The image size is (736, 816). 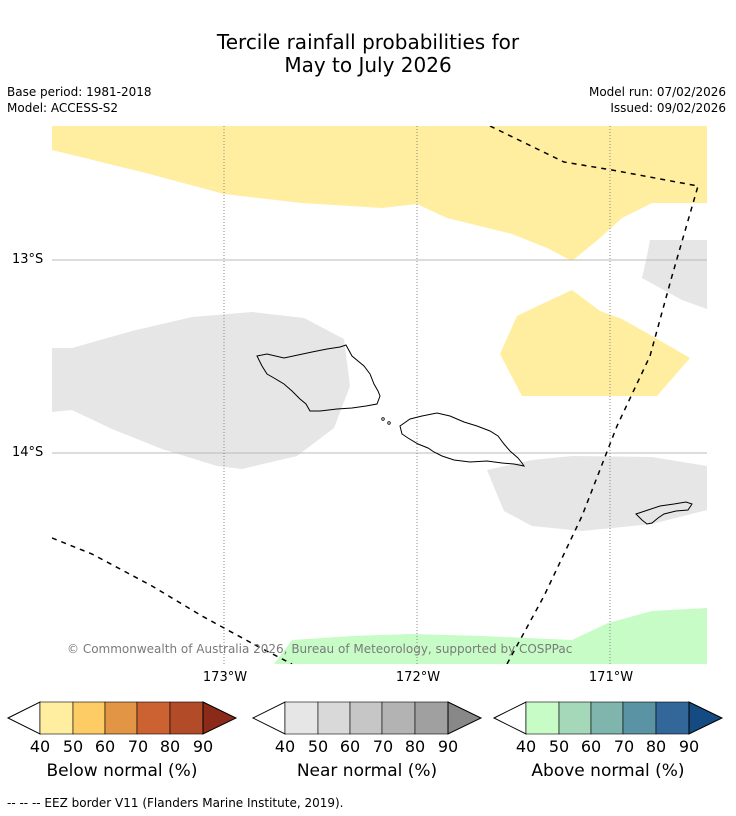 What do you see at coordinates (73, 746) in the screenshot?
I see `below-tick-50: 50` at bounding box center [73, 746].